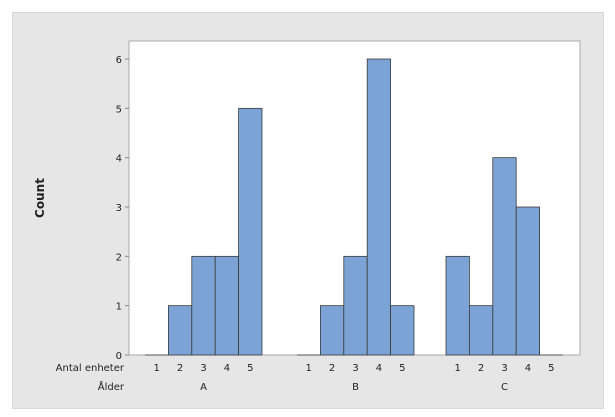 The width and height of the screenshot is (615, 417). I want to click on group-label-A: A, so click(203, 387).